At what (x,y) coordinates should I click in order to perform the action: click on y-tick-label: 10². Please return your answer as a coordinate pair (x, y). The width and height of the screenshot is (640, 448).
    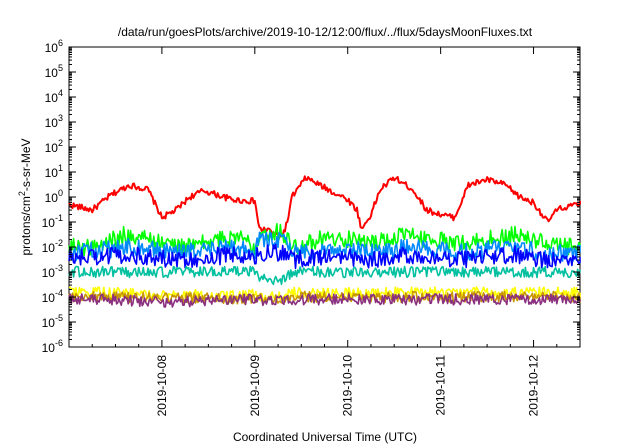
    Looking at the image, I should click on (54, 146).